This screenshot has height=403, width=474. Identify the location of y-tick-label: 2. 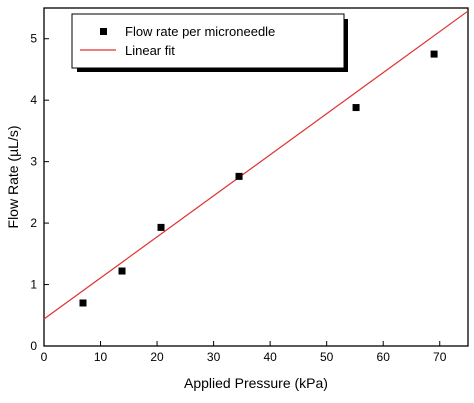
(33, 223).